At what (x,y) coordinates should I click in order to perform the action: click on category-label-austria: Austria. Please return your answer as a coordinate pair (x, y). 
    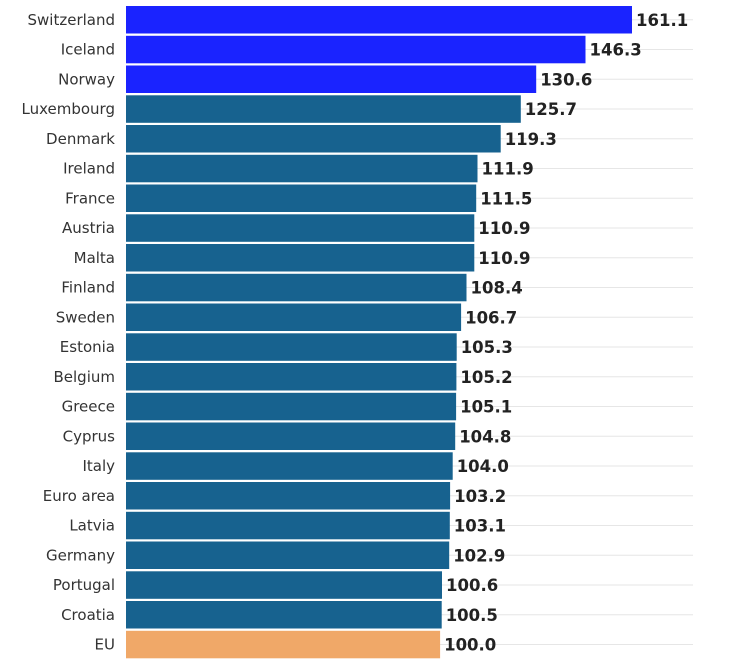
    Looking at the image, I should click on (88, 228).